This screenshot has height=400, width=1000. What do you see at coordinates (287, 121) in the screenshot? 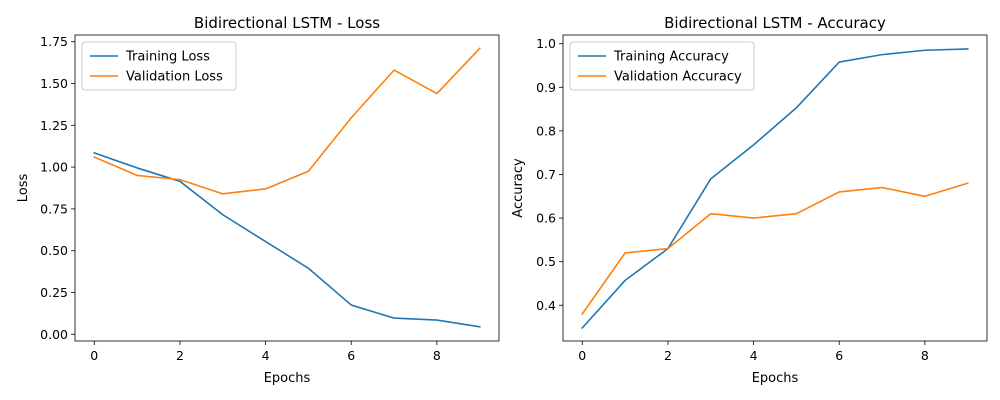
I see `series-line-validation-loss` at bounding box center [287, 121].